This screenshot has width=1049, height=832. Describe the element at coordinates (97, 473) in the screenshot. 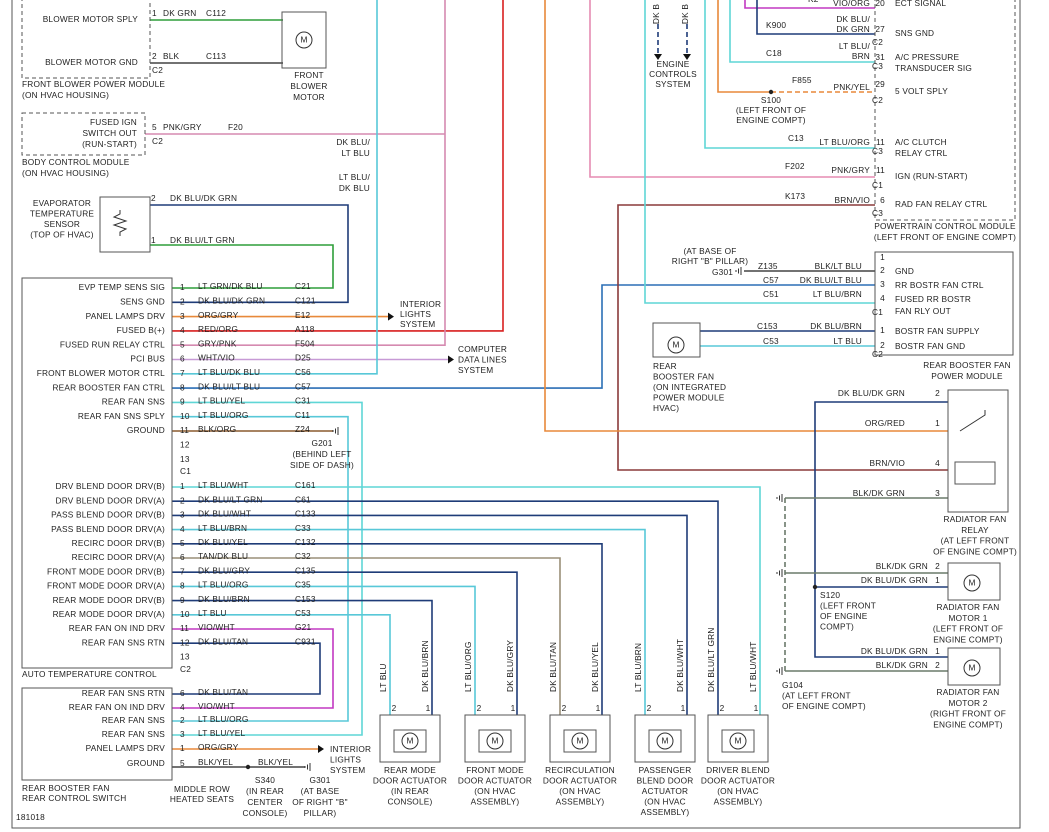

I see `atc-box` at that location.